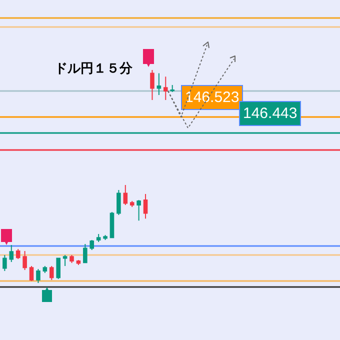 This screenshot has height=340, width=340. Describe the element at coordinates (212, 97) in the screenshot. I see `ref-line-label: 146.523` at that location.